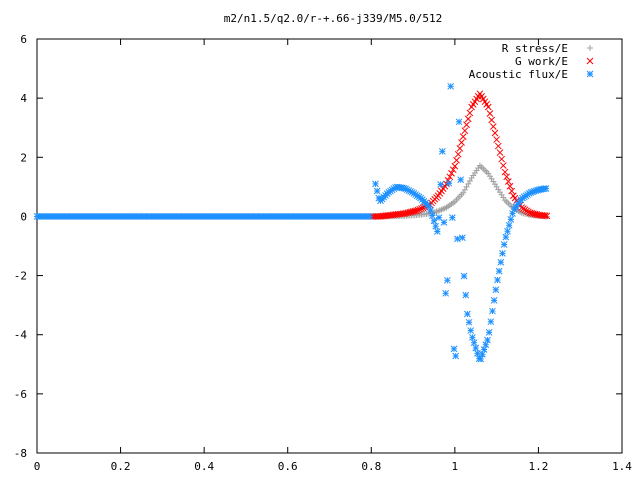 Image resolution: width=640 pixels, height=480 pixels. What do you see at coordinates (23, 157) in the screenshot?
I see `y-tick-label: 2` at bounding box center [23, 157].